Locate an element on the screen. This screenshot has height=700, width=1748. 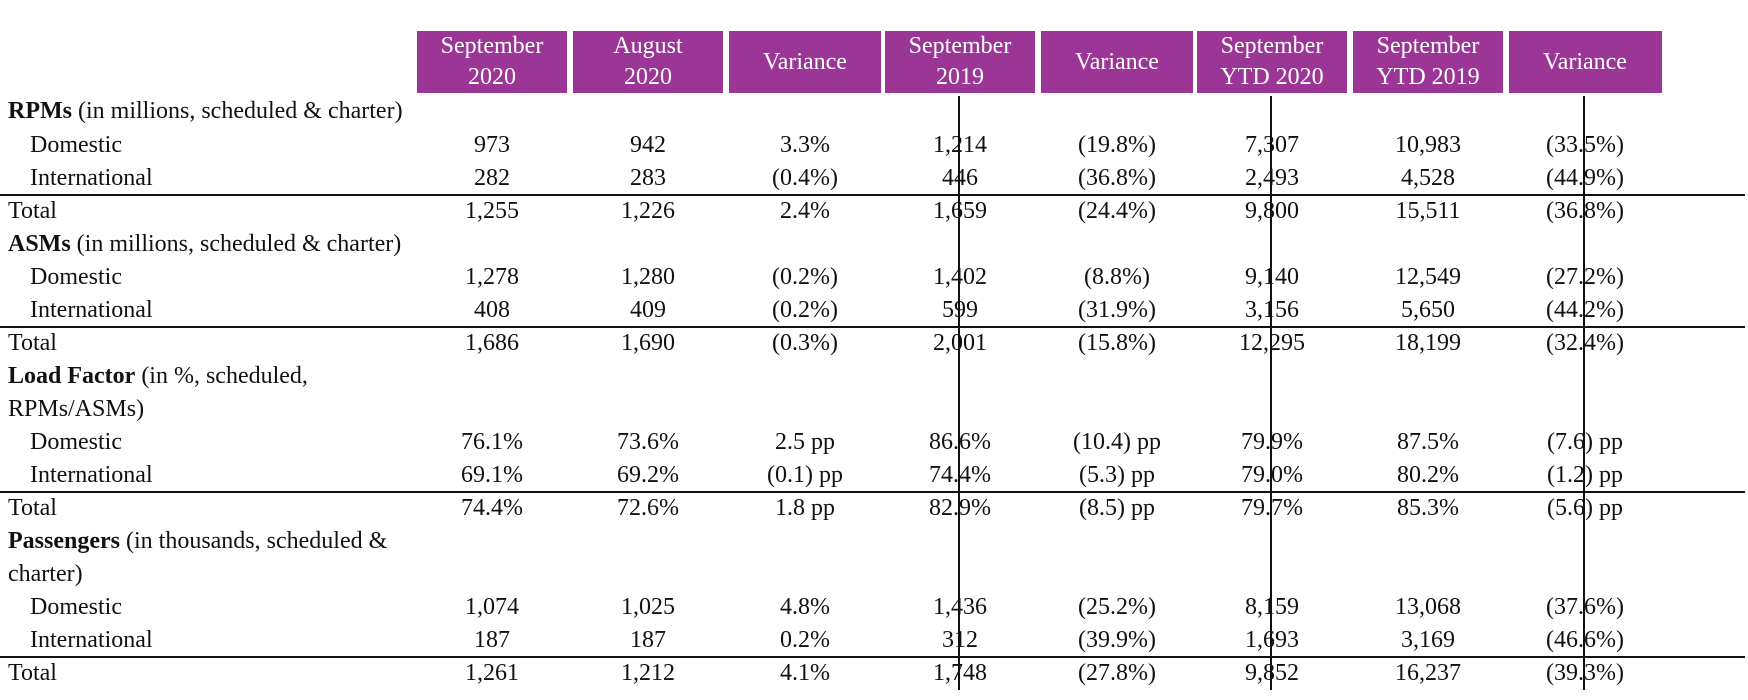
table-cell: 72.6% is located at coordinates (648, 508).